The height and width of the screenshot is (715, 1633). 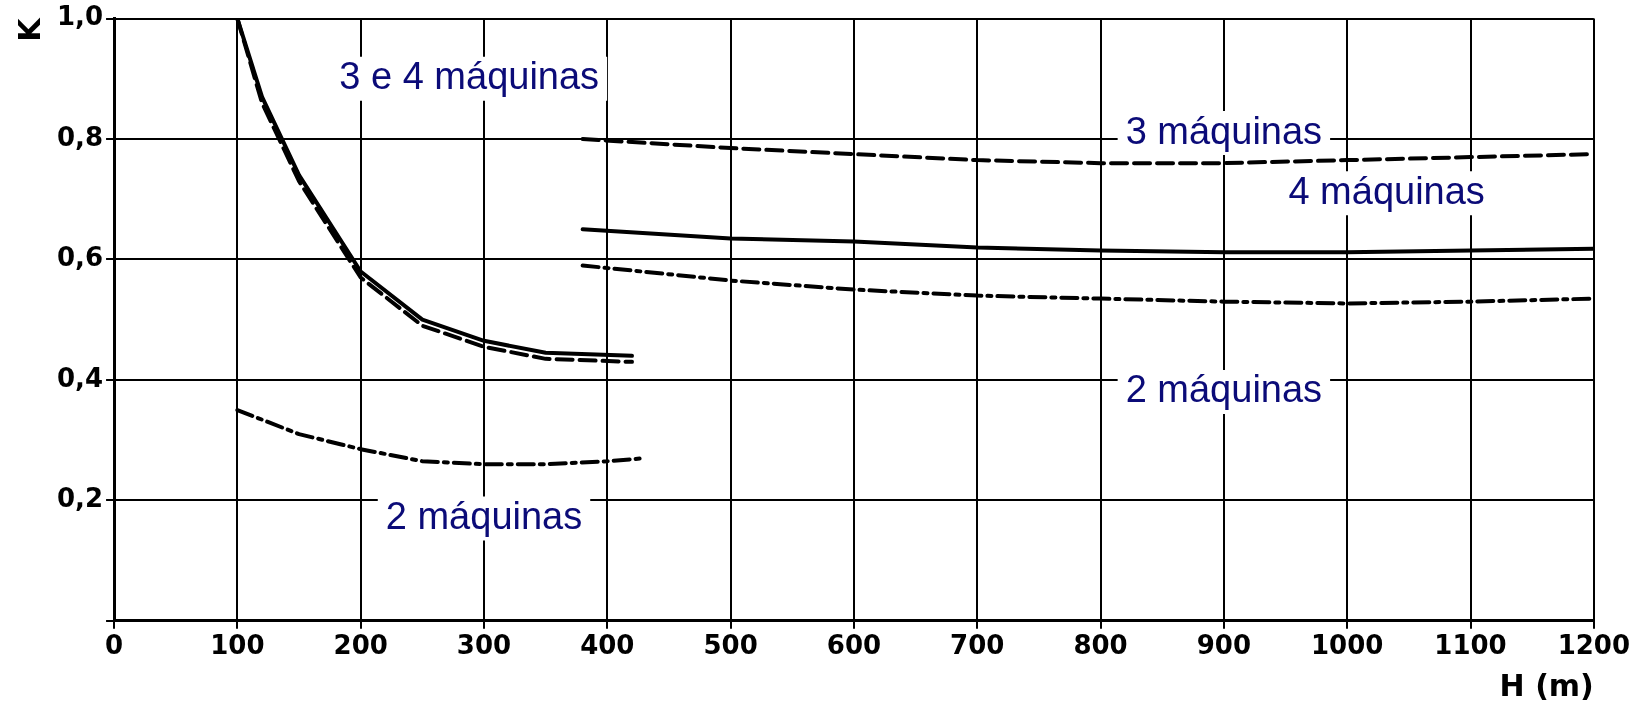 I want to click on annotation: 4 máquinas, so click(x=1386, y=190).